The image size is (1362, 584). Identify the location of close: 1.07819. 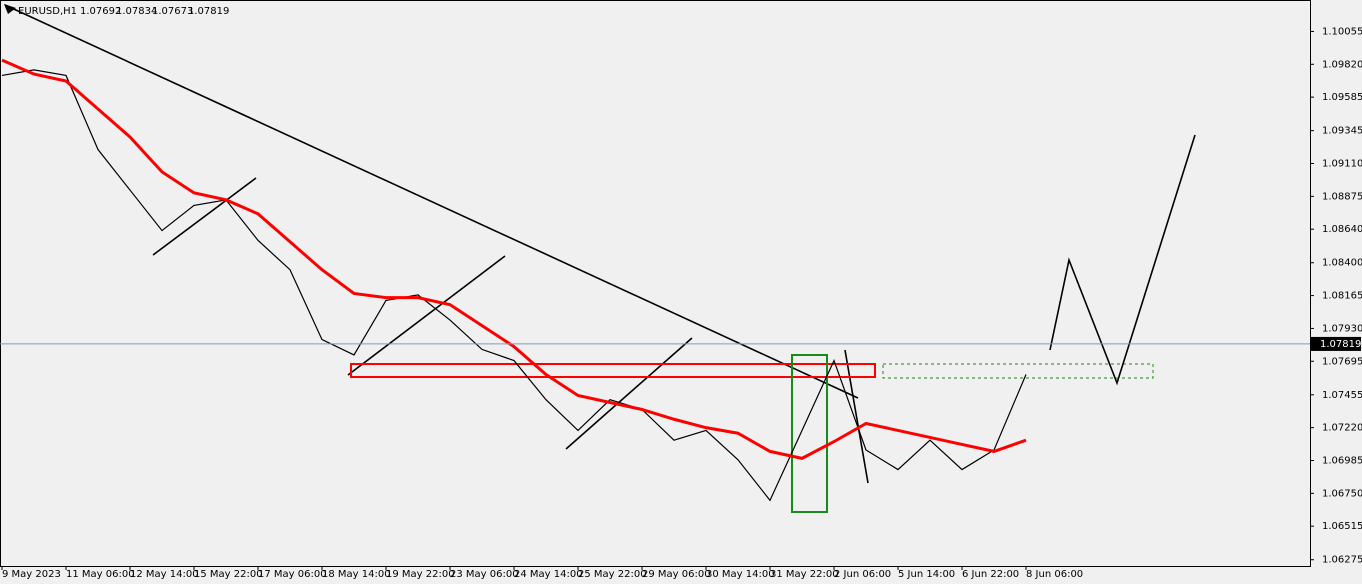
(208, 11).